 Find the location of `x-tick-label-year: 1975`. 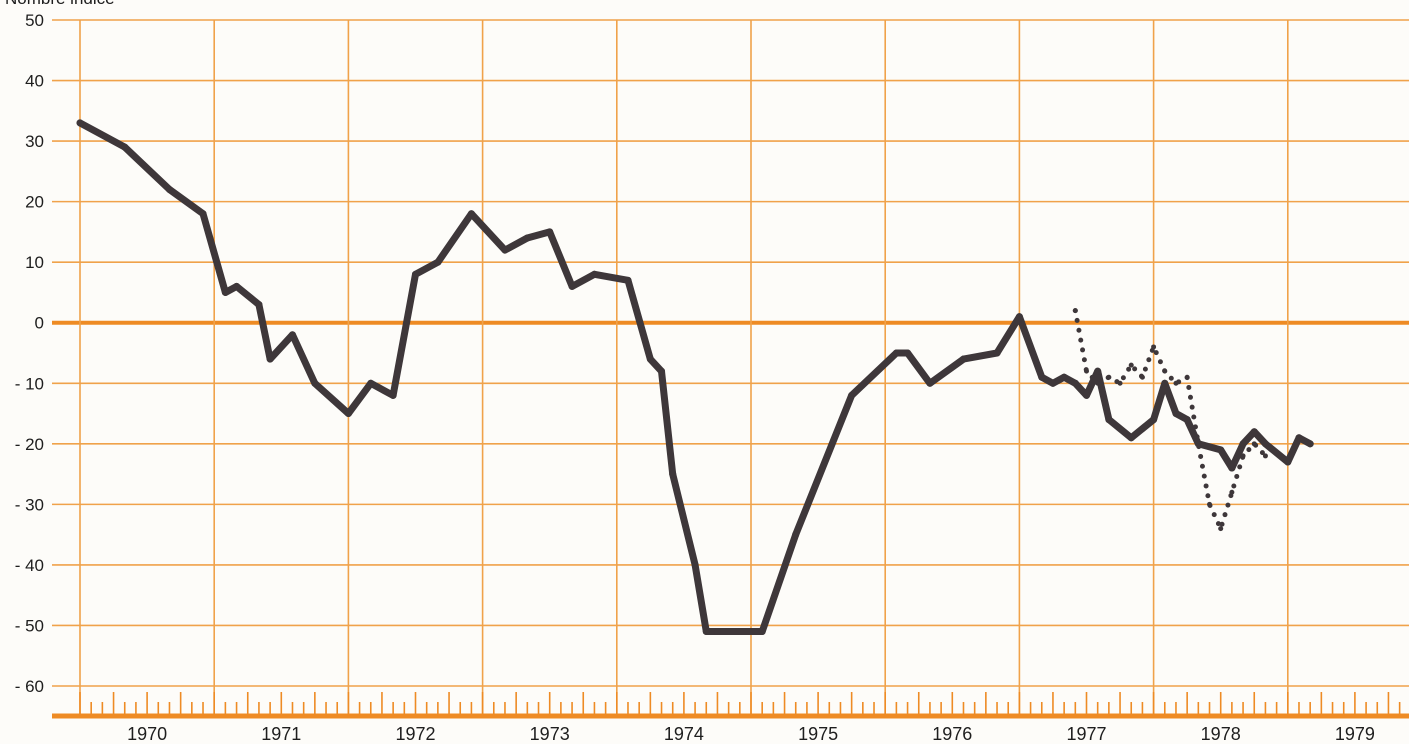

x-tick-label-year: 1975 is located at coordinates (818, 734).